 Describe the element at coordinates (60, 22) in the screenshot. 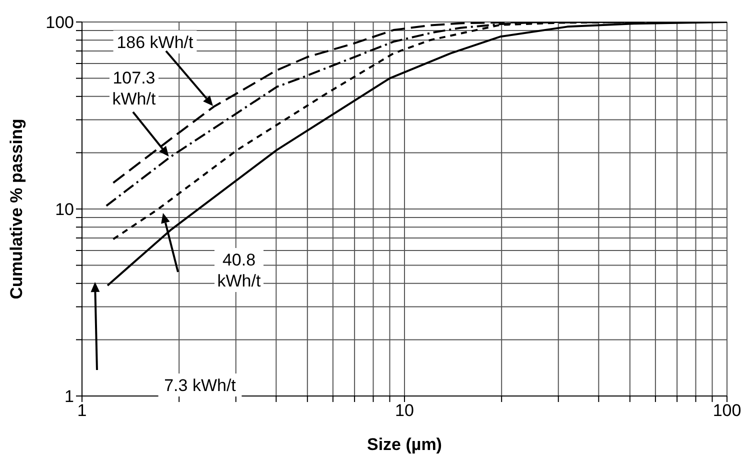

I see `y-tick-label: 100` at that location.